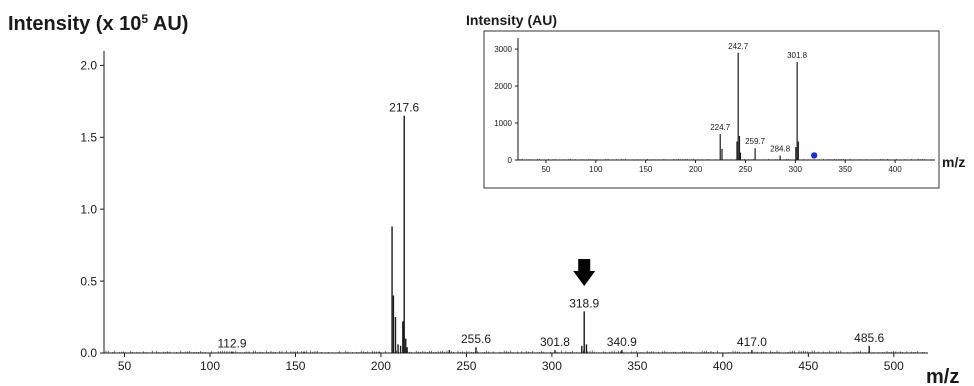 The width and height of the screenshot is (974, 386). What do you see at coordinates (503, 123) in the screenshot?
I see `y-tick-label: 1000` at bounding box center [503, 123].